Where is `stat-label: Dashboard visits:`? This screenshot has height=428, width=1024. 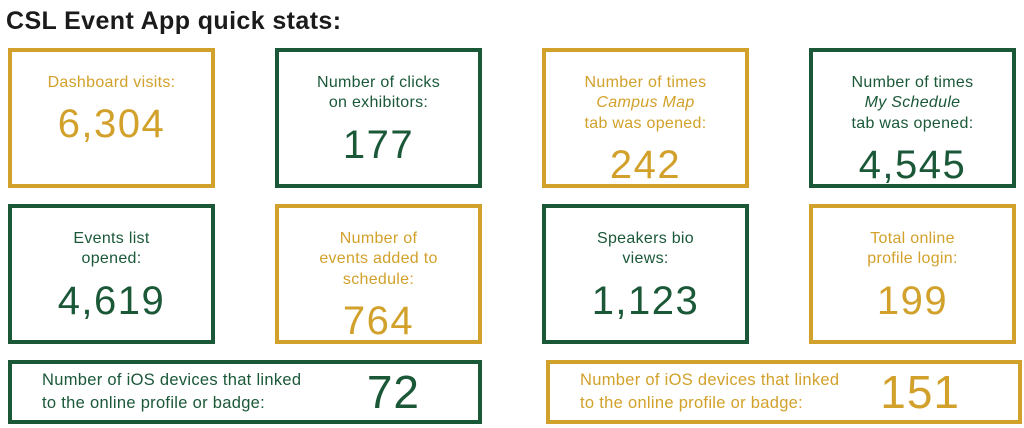
stat-label: Dashboard visits: is located at coordinates (112, 83).